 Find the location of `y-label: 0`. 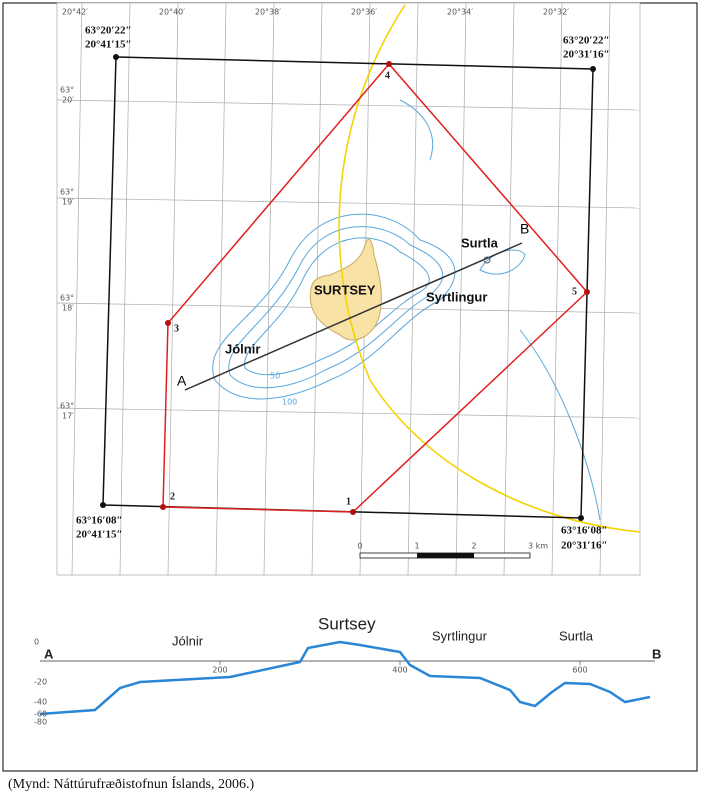

y-label: 0 is located at coordinates (36, 642).